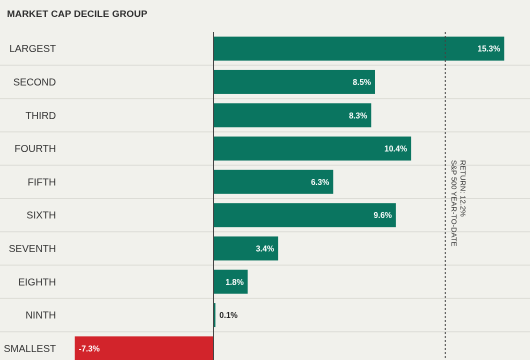  Describe the element at coordinates (37, 282) in the screenshot. I see `category-label: EIGHTH` at that location.